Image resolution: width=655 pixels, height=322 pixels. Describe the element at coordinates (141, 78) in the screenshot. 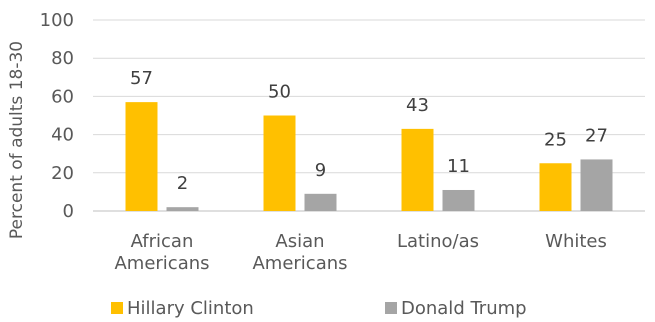

I see `data-label: 57` at that location.